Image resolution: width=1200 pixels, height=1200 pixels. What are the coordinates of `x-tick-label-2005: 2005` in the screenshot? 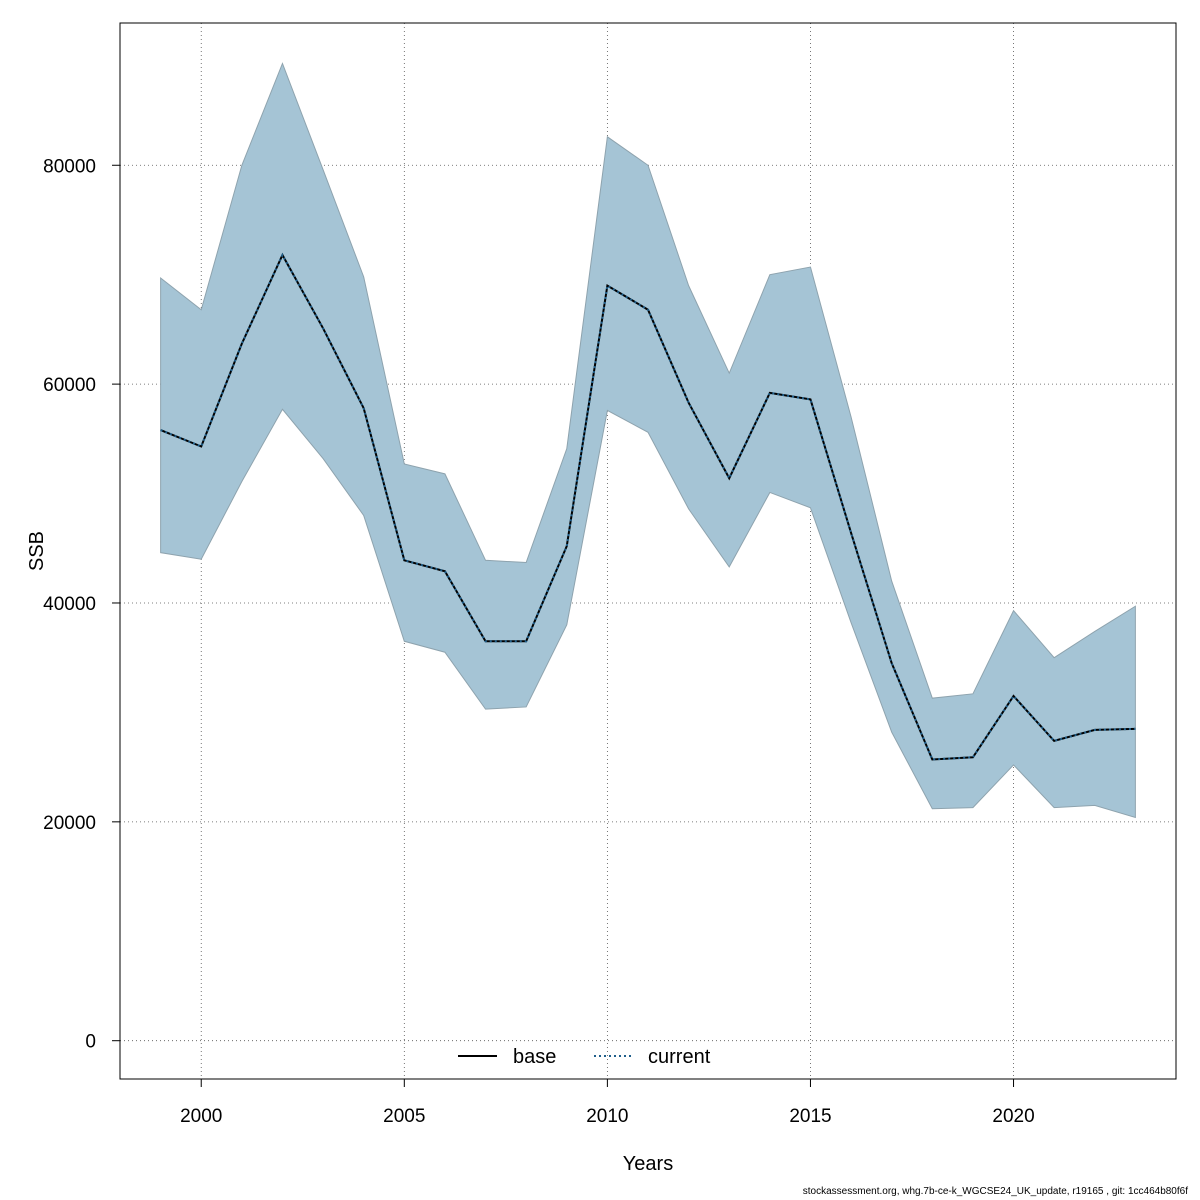 It's located at (404, 1116).